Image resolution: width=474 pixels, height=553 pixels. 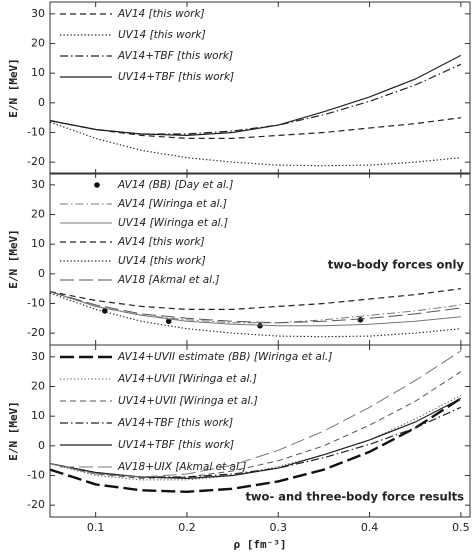 I want to click on legend-label: AV18+UIX [Akmal et al.], so click(x=181, y=467).